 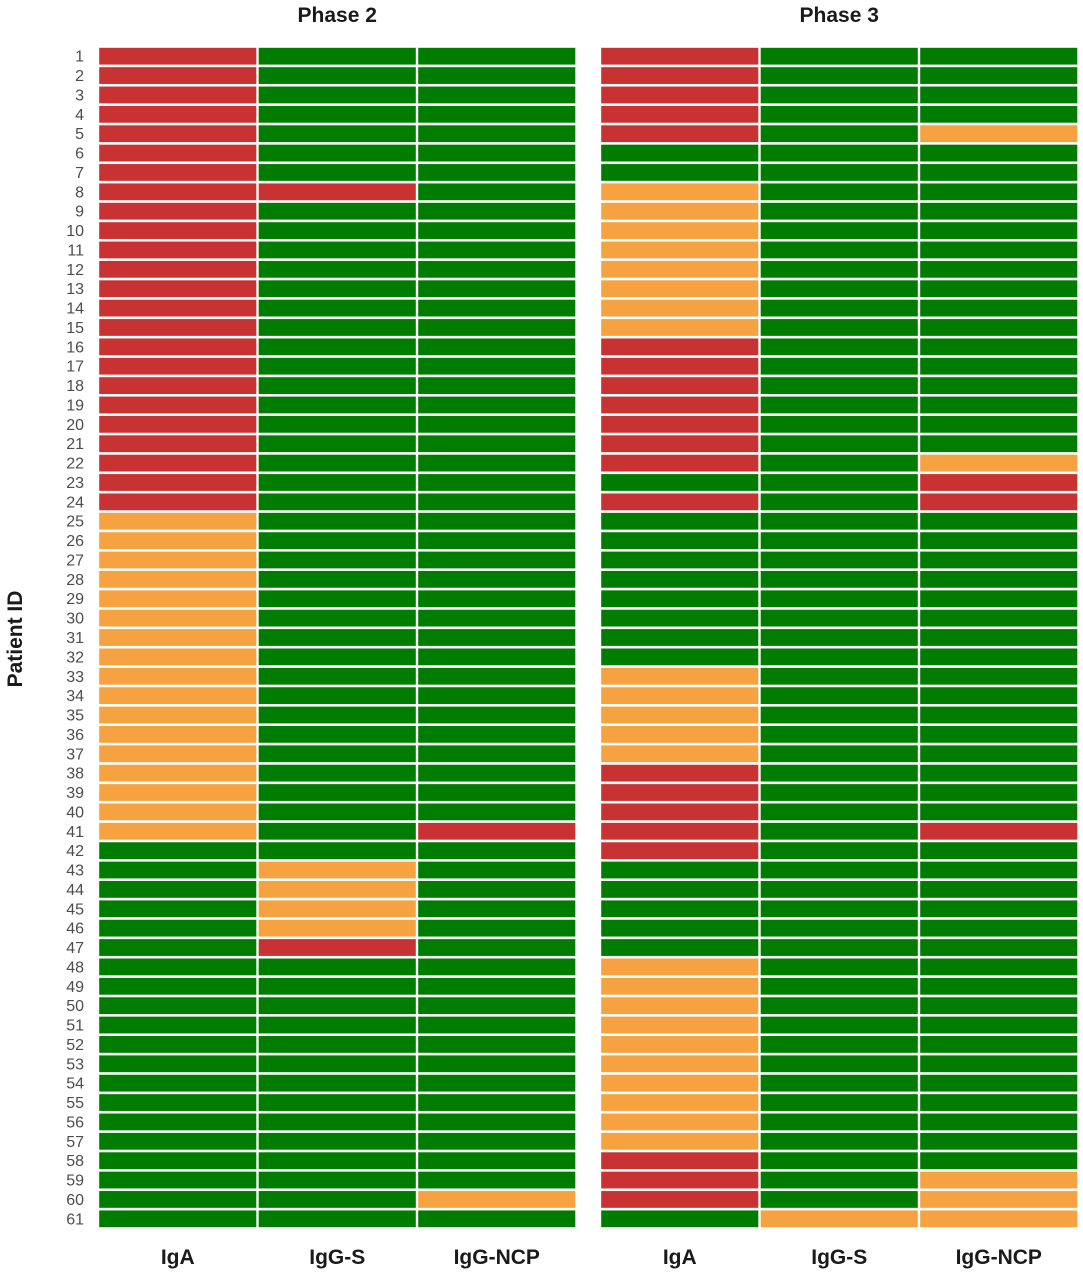 What do you see at coordinates (75, 657) in the screenshot?
I see `row-label: 32` at bounding box center [75, 657].